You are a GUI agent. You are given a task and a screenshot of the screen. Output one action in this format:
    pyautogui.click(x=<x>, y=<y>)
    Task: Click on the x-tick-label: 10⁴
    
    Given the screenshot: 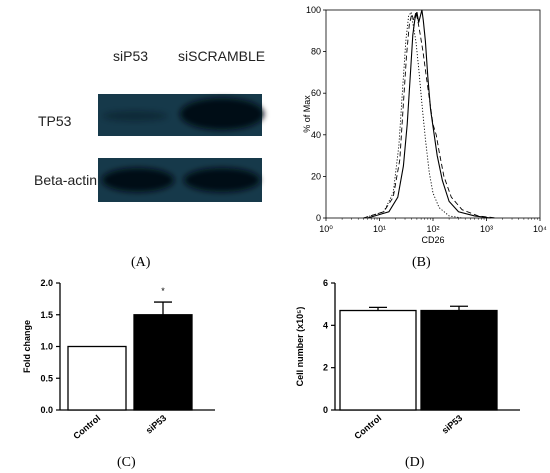 What is the action you would take?
    pyautogui.click(x=540, y=229)
    